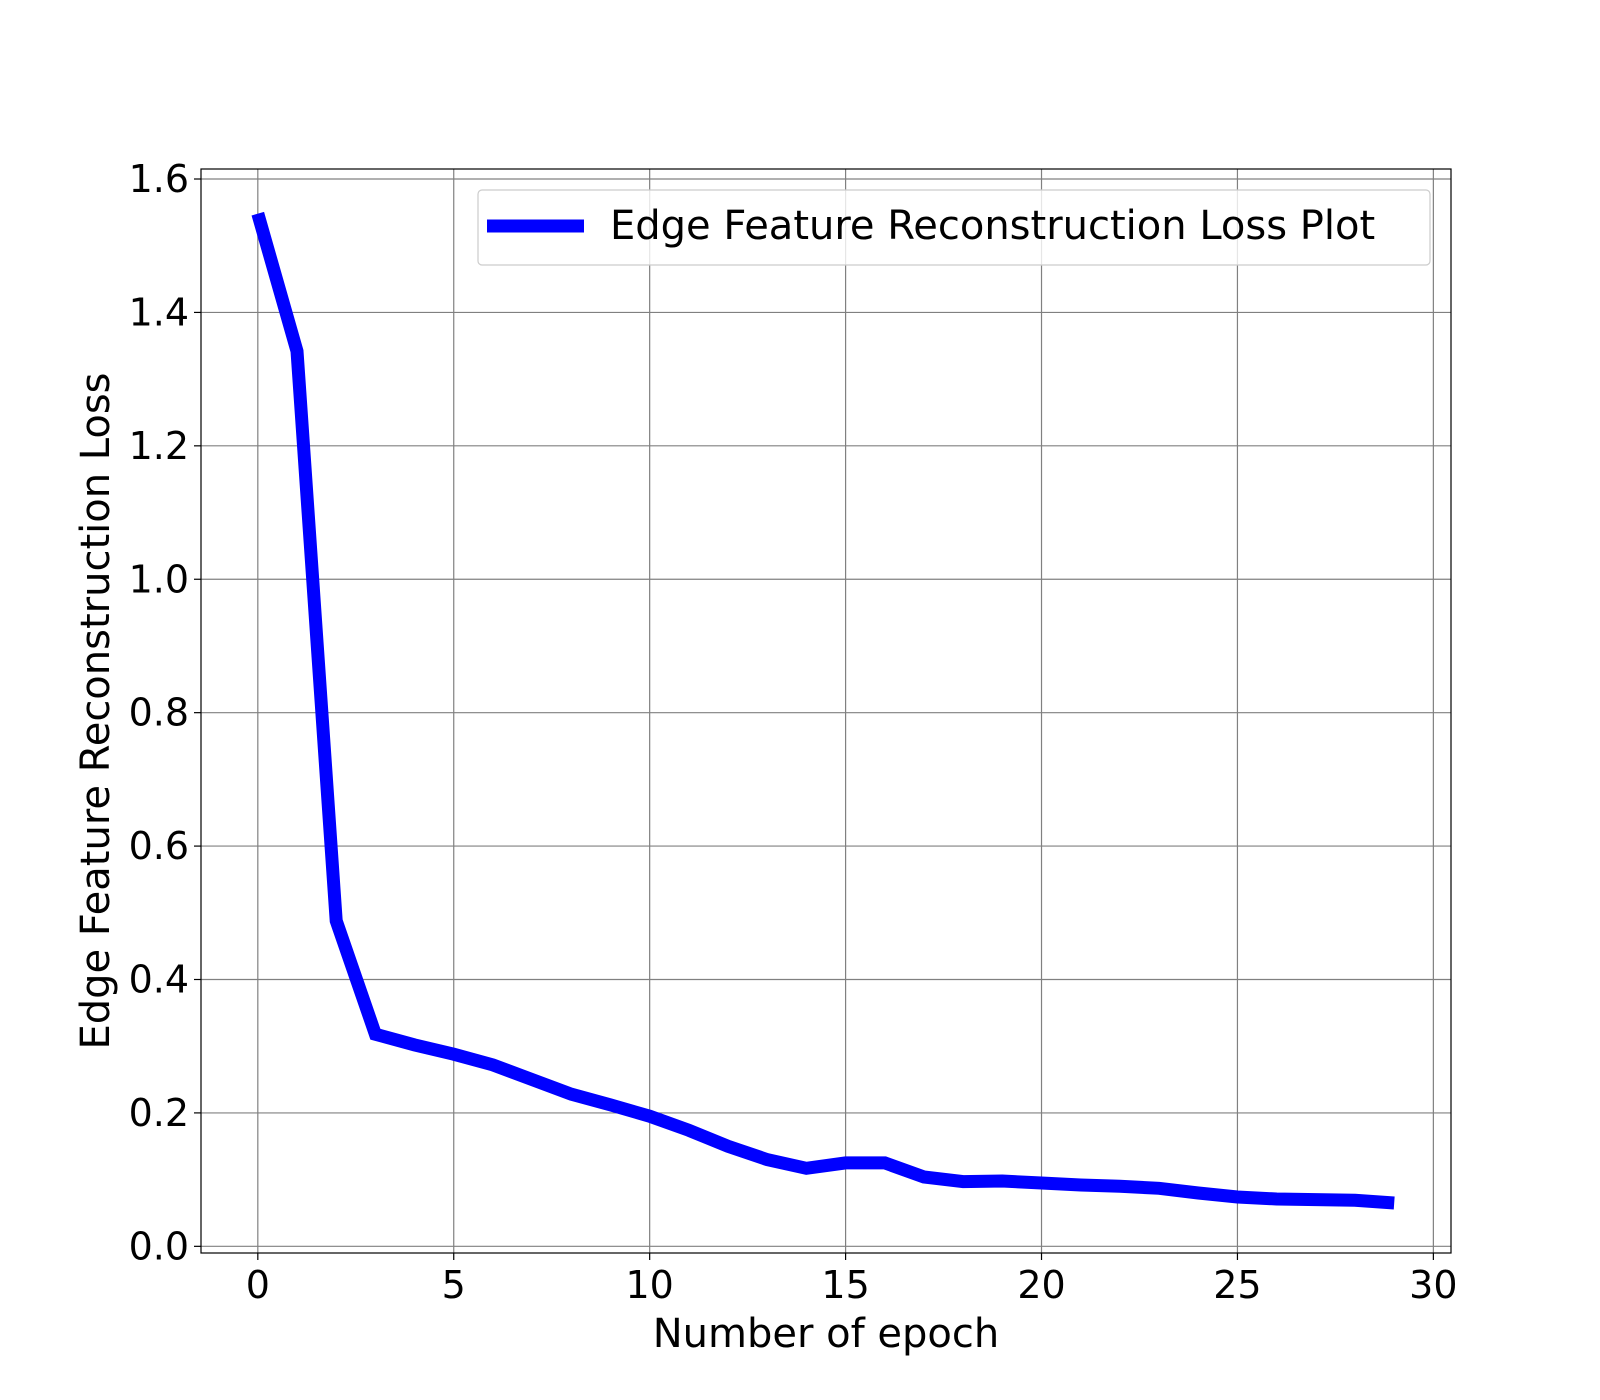  Describe the element at coordinates (159, 979) in the screenshot. I see `y-tick-label: 0.4` at that location.